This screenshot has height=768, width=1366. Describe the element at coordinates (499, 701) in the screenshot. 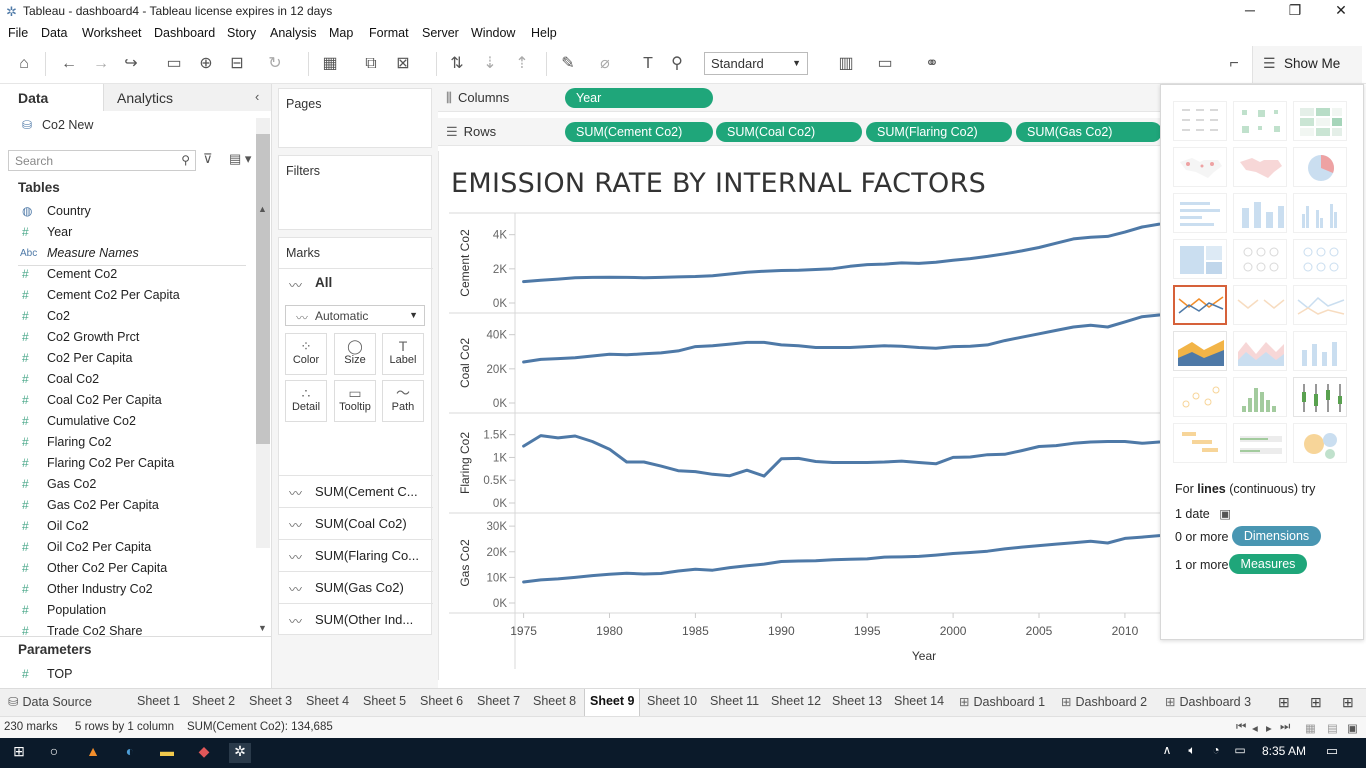

I see `tab-sheet-7: Sheet 7` at that location.